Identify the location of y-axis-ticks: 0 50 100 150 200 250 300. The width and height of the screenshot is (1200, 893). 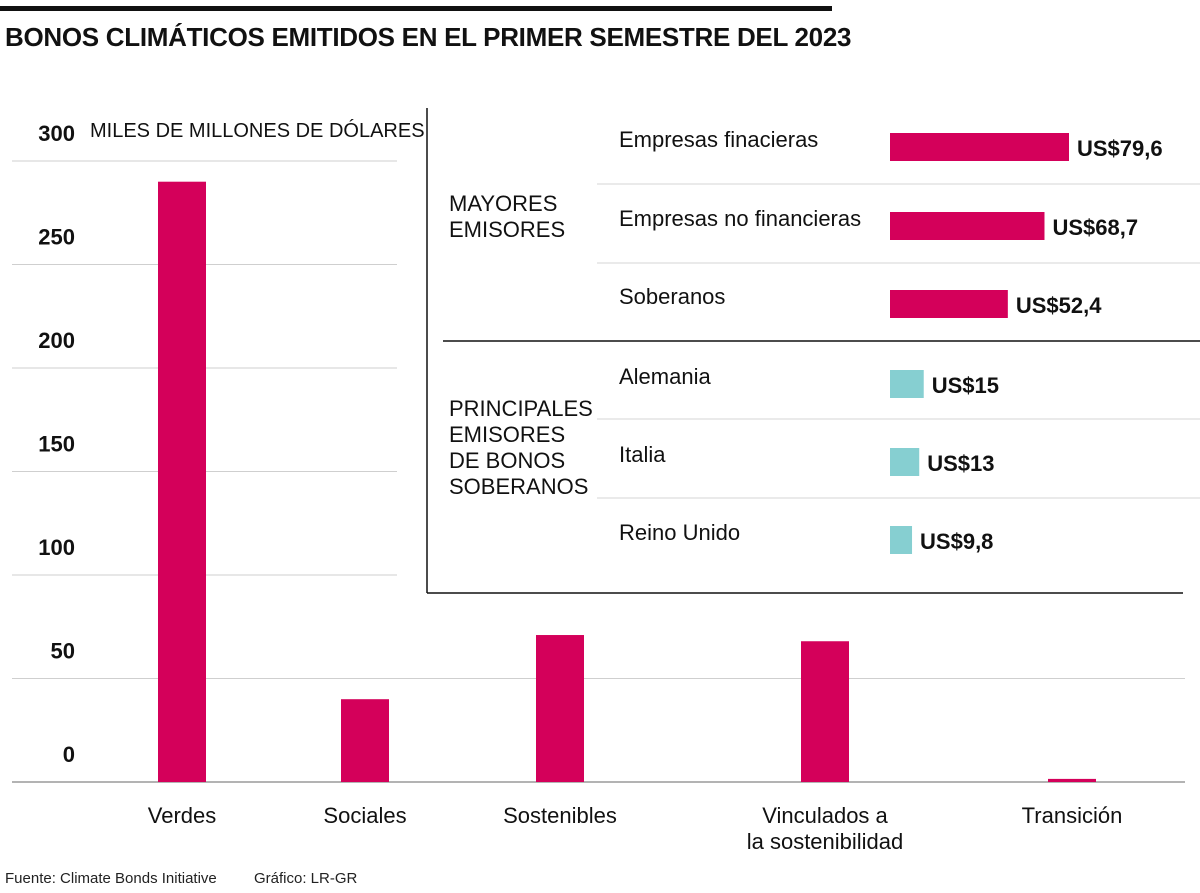
(56, 444).